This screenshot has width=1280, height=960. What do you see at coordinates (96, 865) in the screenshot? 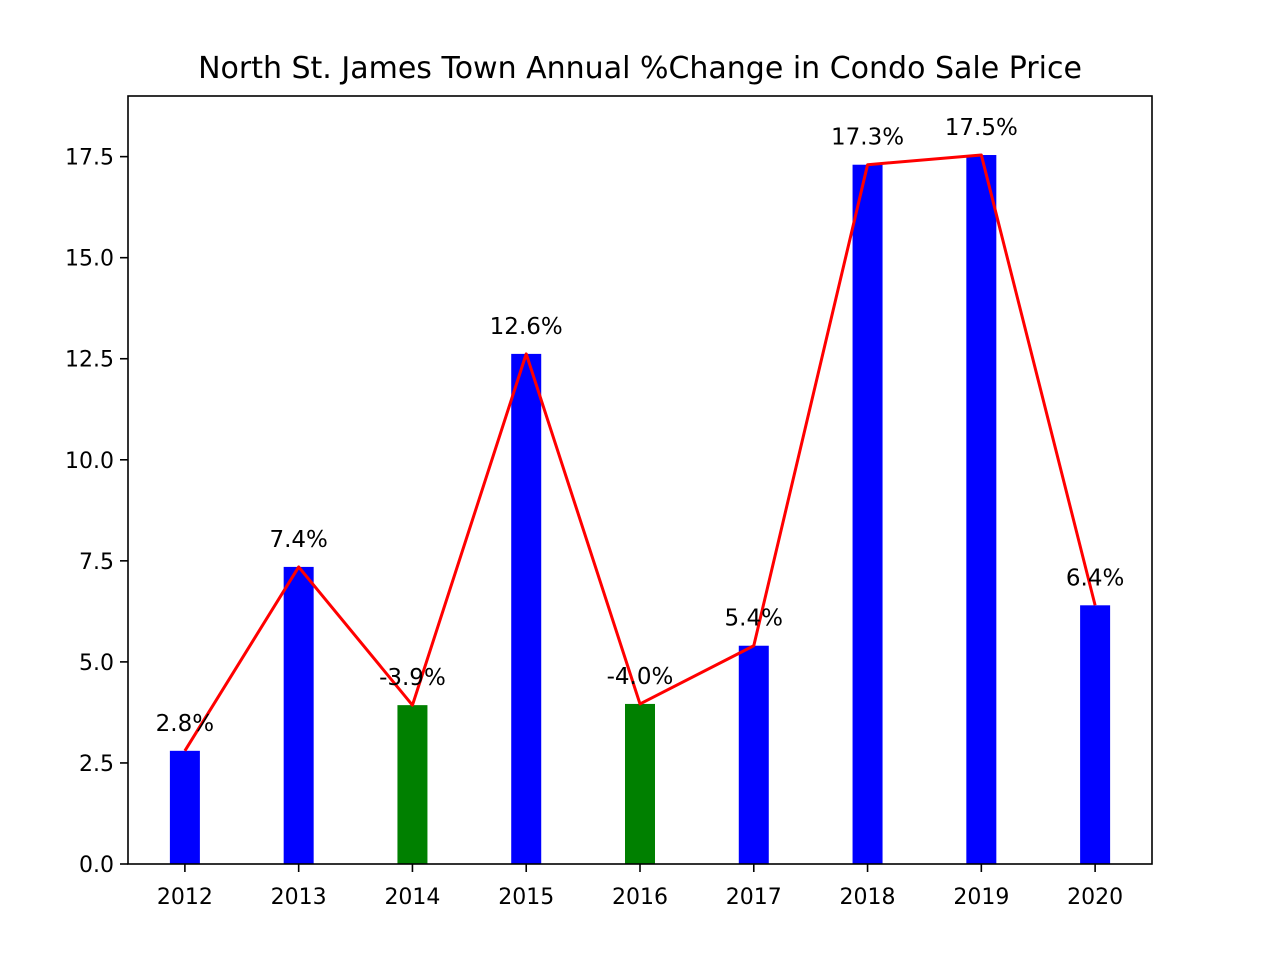
I see `y-tick-label-0: 0.0` at bounding box center [96, 865].